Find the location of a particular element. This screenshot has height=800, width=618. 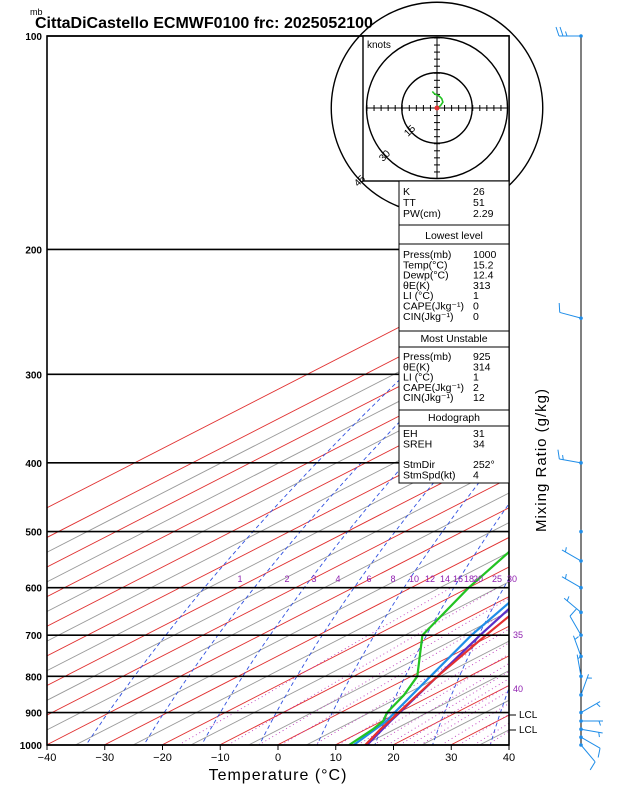

most-unstable-label: LI (°C) is located at coordinates (418, 378).